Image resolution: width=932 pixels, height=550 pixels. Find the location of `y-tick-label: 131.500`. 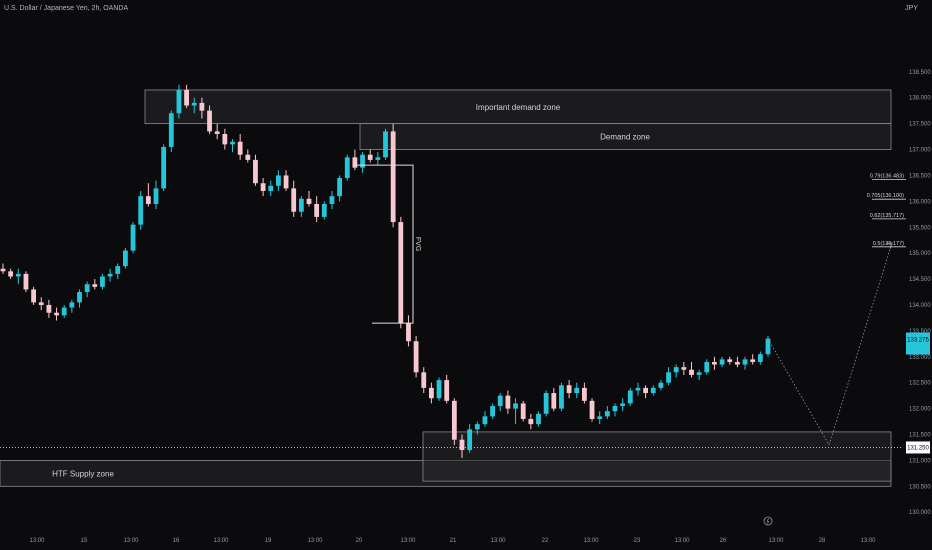

y-tick-label: 131.500 is located at coordinates (920, 436).